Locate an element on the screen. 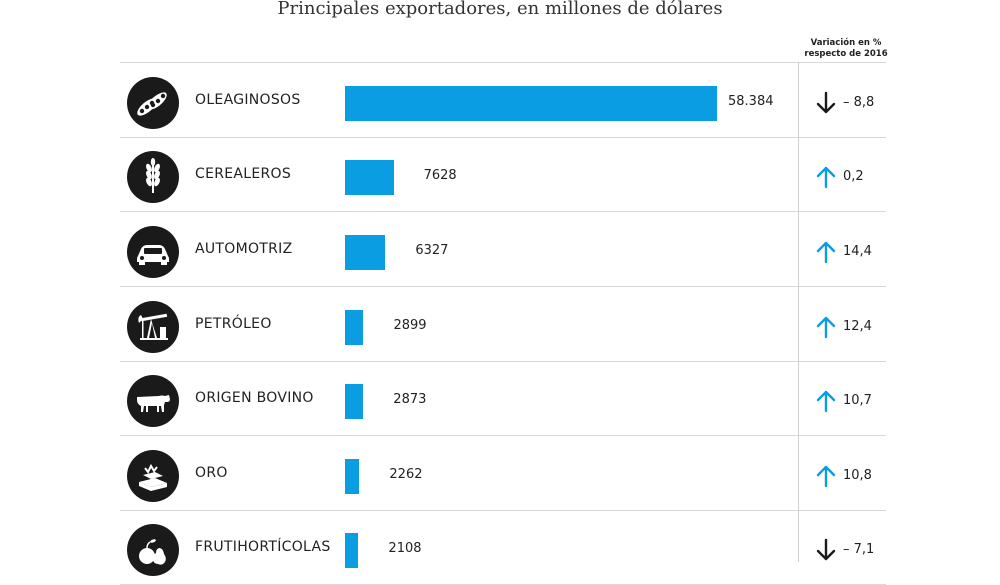 The height and width of the screenshot is (585, 1000). variation-value: 0,2 is located at coordinates (853, 176).